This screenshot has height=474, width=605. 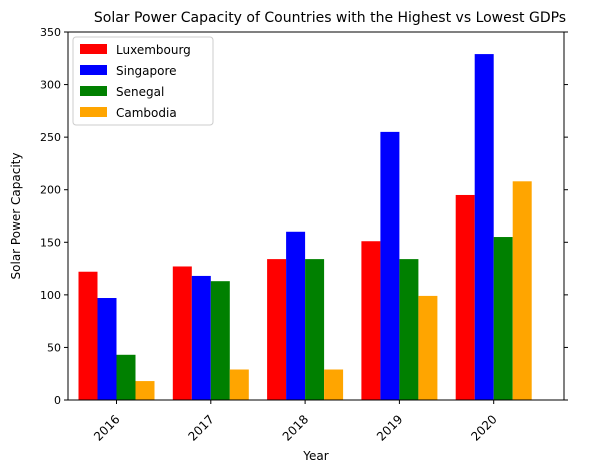 I want to click on x-tick-label: 2018, so click(x=295, y=427).